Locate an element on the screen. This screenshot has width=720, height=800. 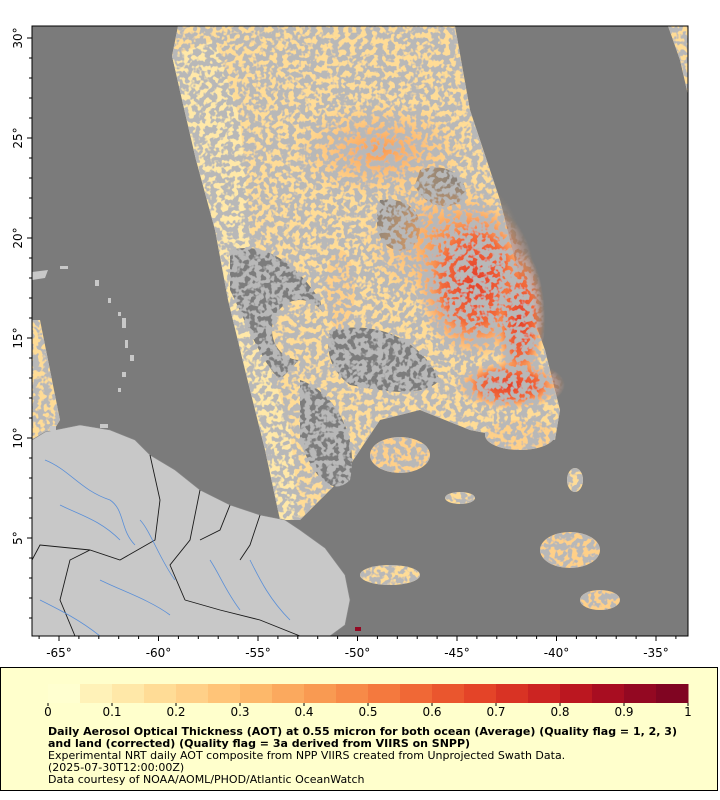
y-tick-label: 25° is located at coordinates (18, 137).